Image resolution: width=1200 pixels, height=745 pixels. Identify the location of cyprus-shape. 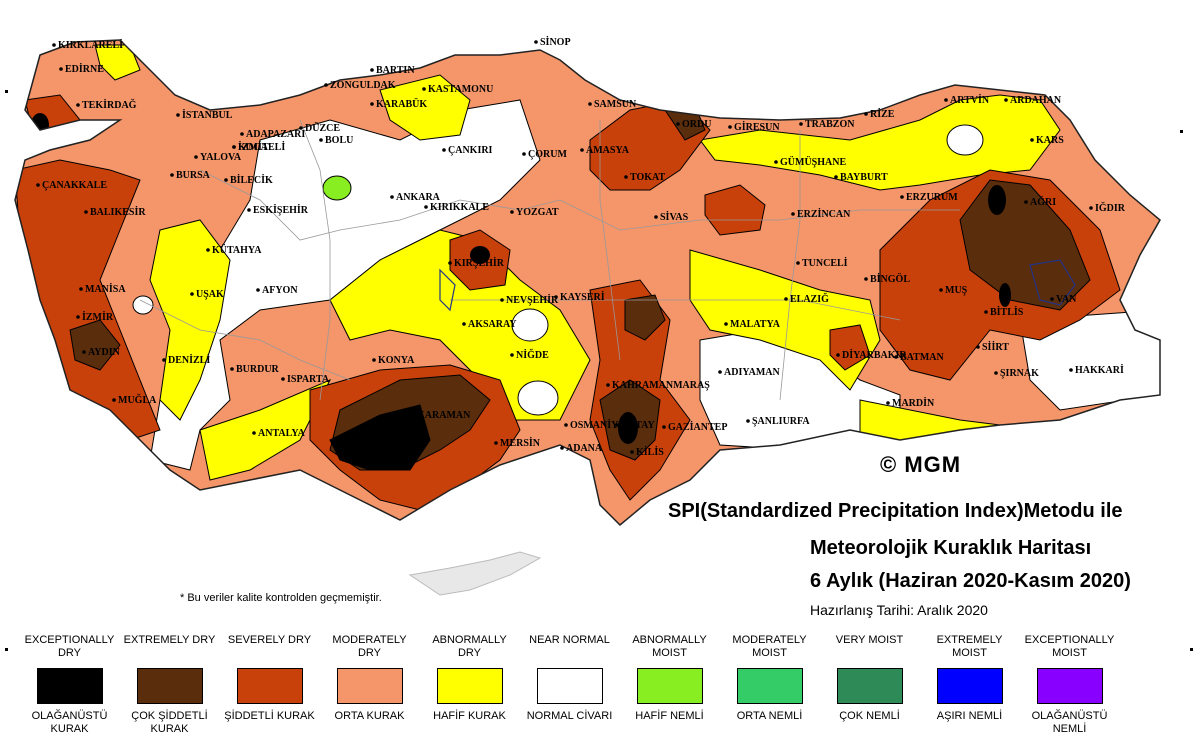
(475, 573).